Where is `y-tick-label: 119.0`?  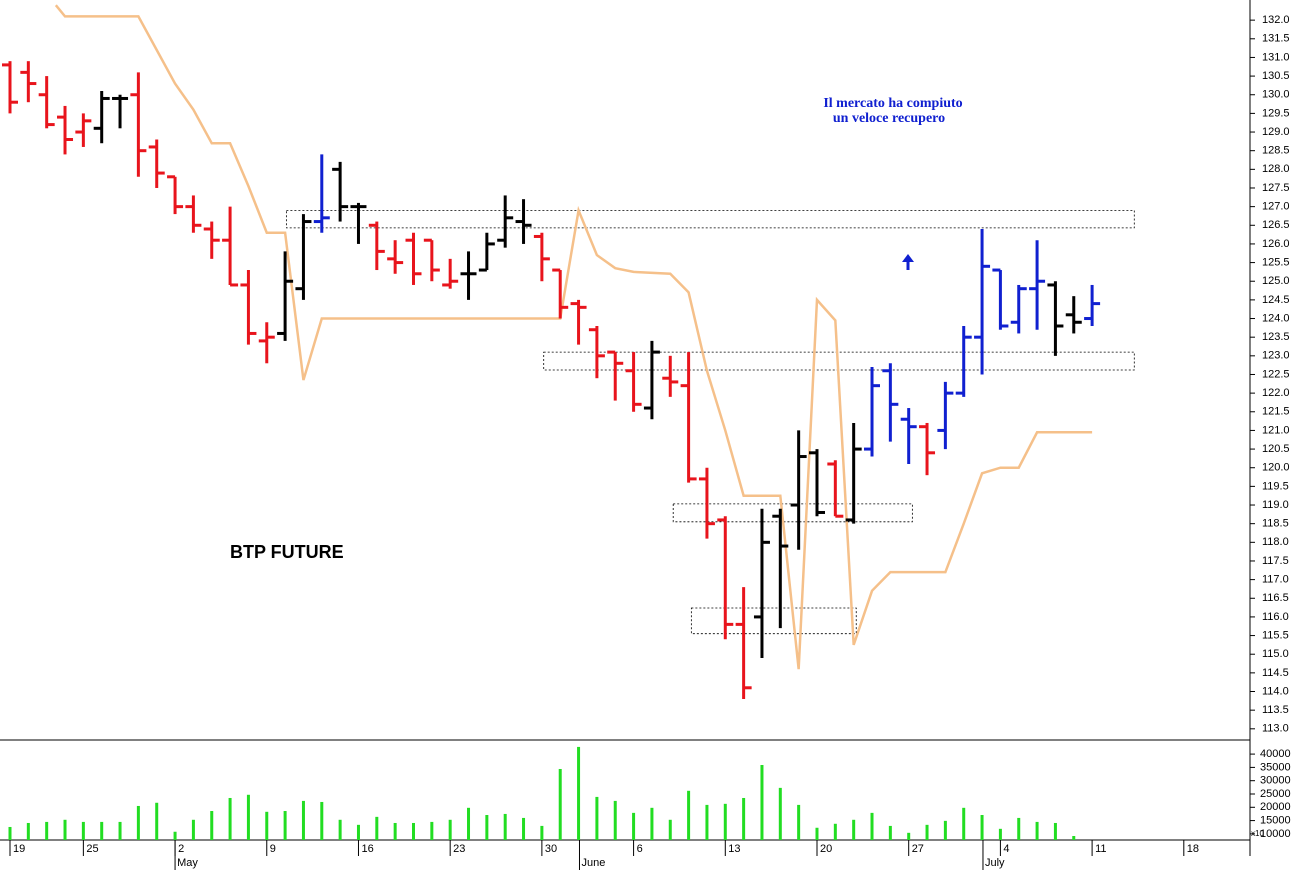 y-tick-label: 119.0 is located at coordinates (1275, 505).